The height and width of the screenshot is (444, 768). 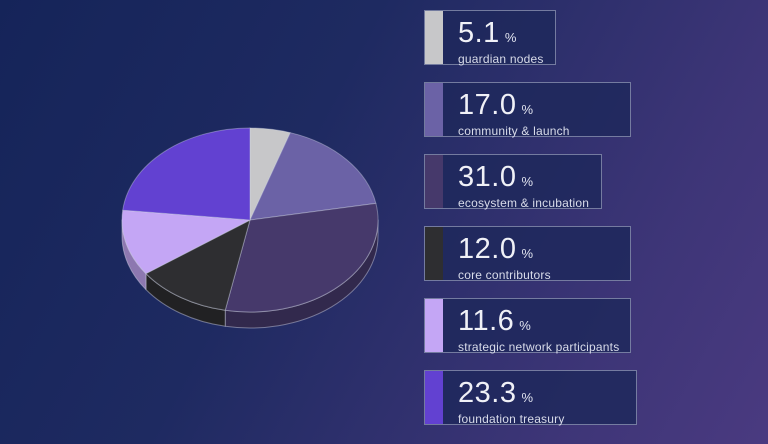 I want to click on pie-slice-foundation-treasury, so click(x=186, y=174).